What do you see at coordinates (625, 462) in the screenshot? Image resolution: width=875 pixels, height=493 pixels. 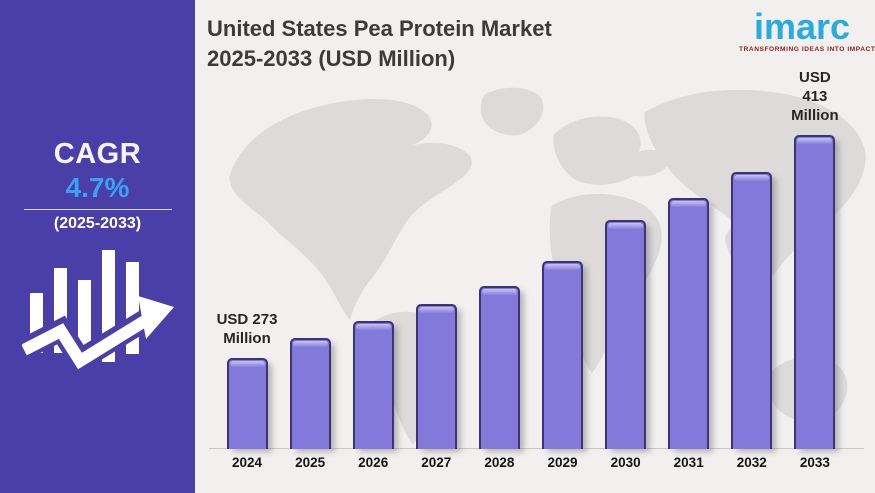 I see `x-tick-2030: 2030` at bounding box center [625, 462].